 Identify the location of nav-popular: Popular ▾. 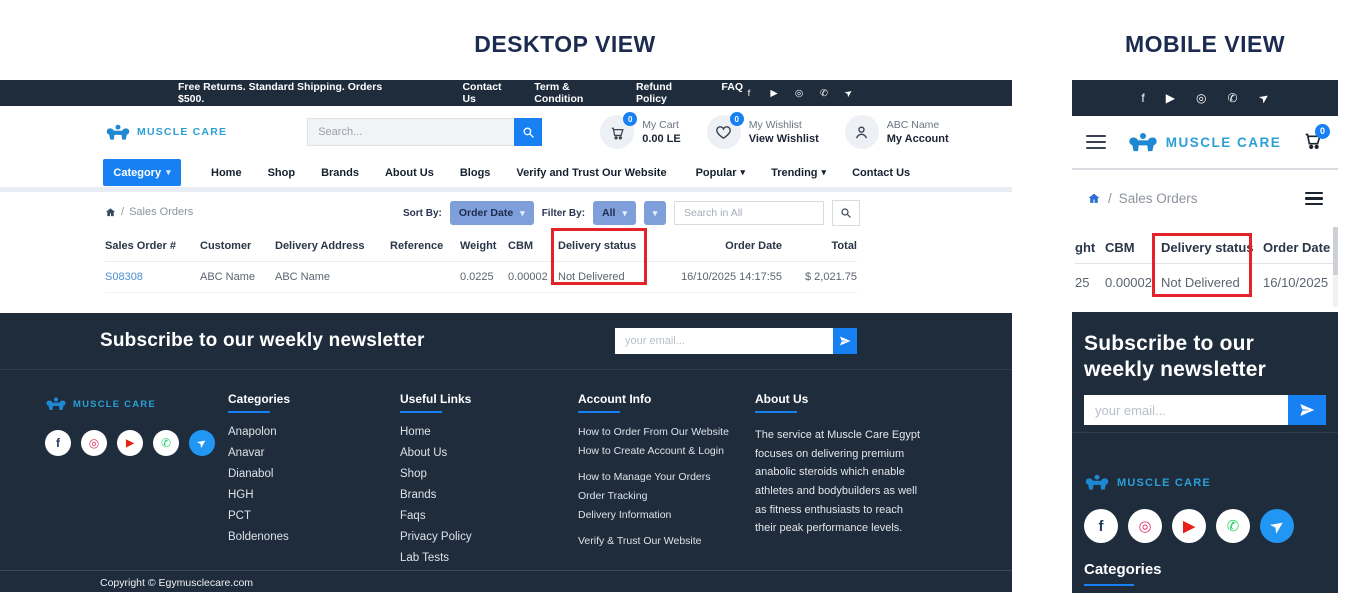
(720, 172).